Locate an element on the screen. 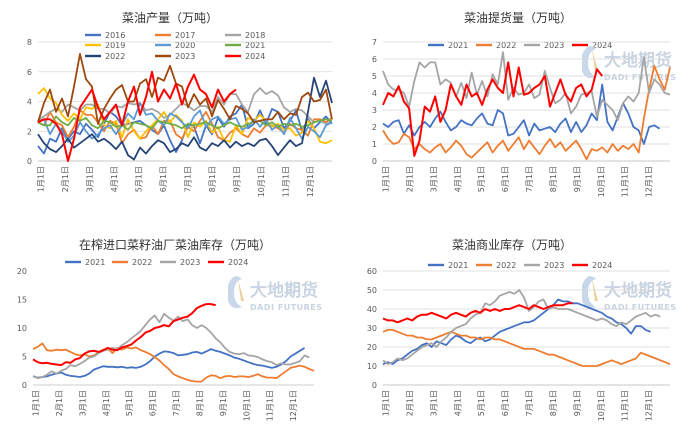 The width and height of the screenshot is (693, 443). y-tick-label: 20 is located at coordinates (372, 347).